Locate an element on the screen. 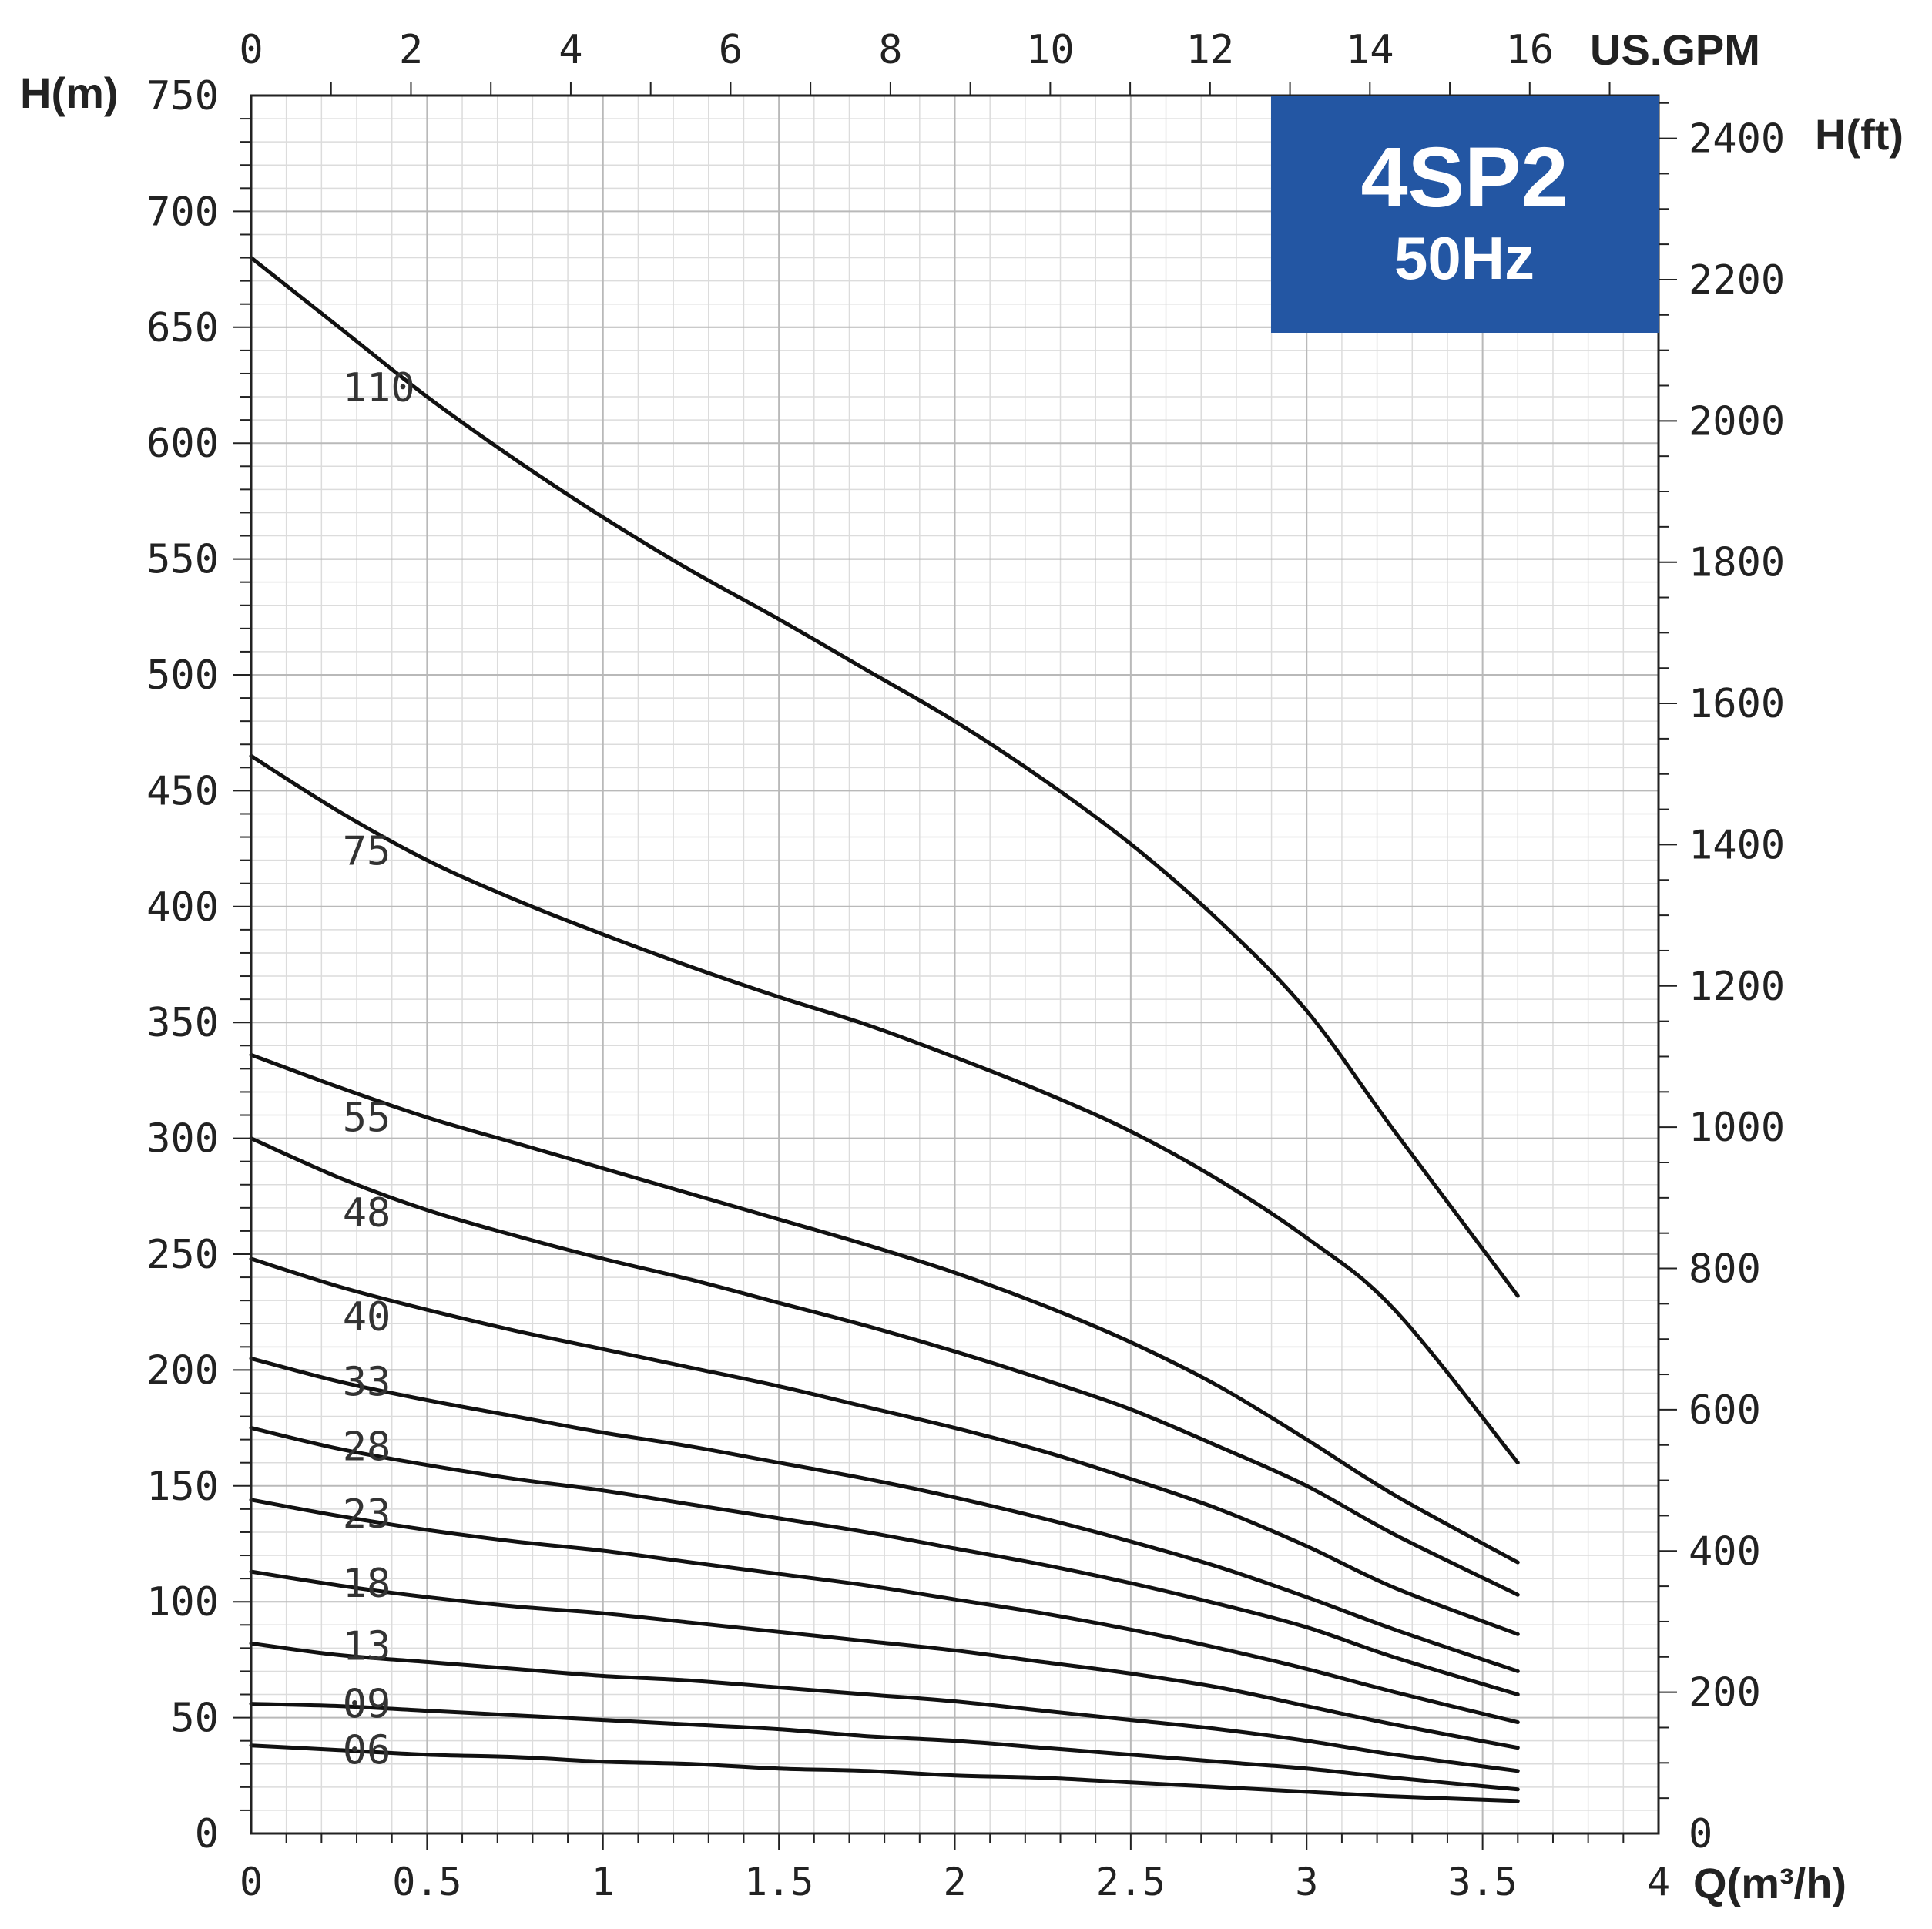 The width and height of the screenshot is (1932, 1929). y-right-tick-label: 2400 is located at coordinates (1737, 139).